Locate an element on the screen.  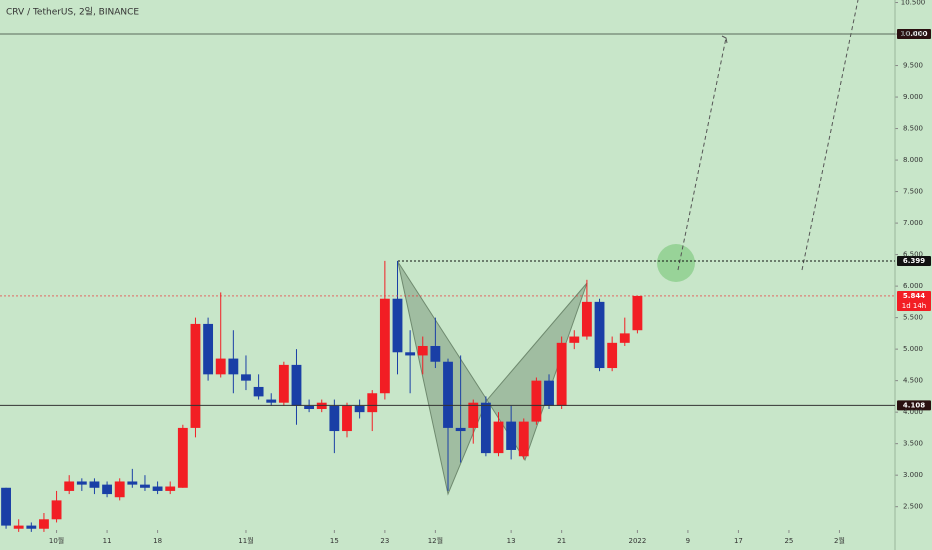
y-tick-label: 3.500 is located at coordinates (913, 444).